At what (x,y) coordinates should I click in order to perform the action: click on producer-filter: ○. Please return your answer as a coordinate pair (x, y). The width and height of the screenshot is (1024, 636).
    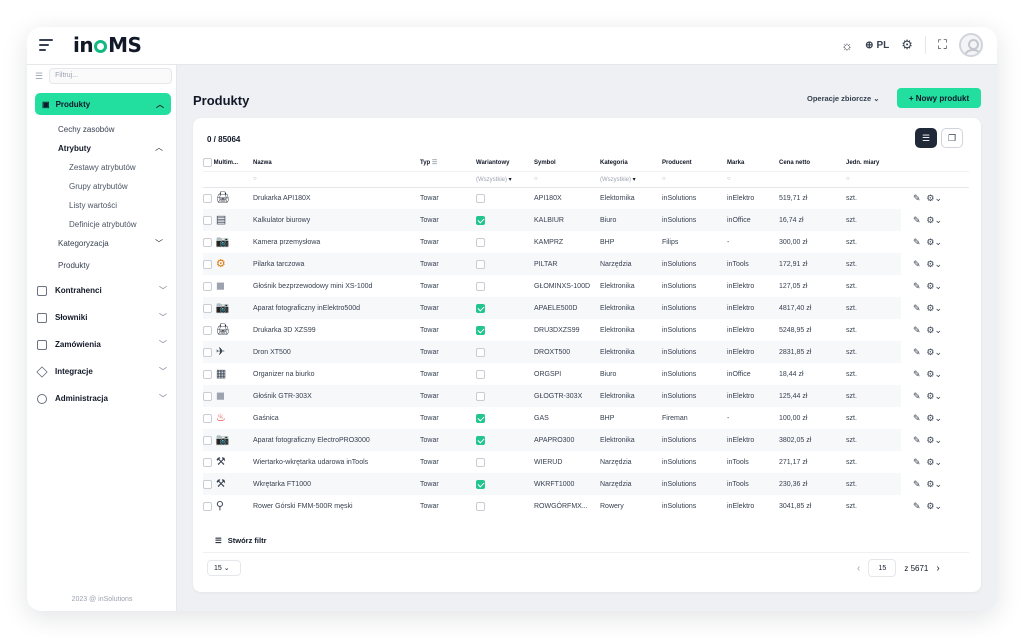
    Looking at the image, I should click on (694, 179).